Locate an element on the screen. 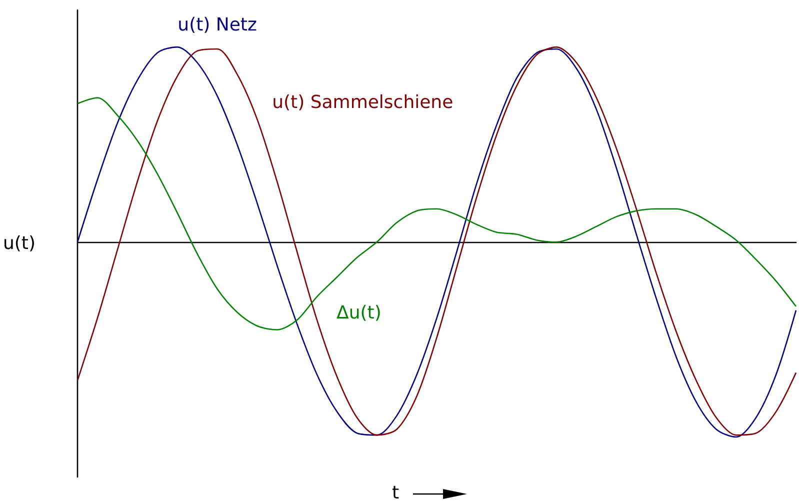 This screenshot has width=799, height=501. series-label: u(t) Netz is located at coordinates (217, 25).